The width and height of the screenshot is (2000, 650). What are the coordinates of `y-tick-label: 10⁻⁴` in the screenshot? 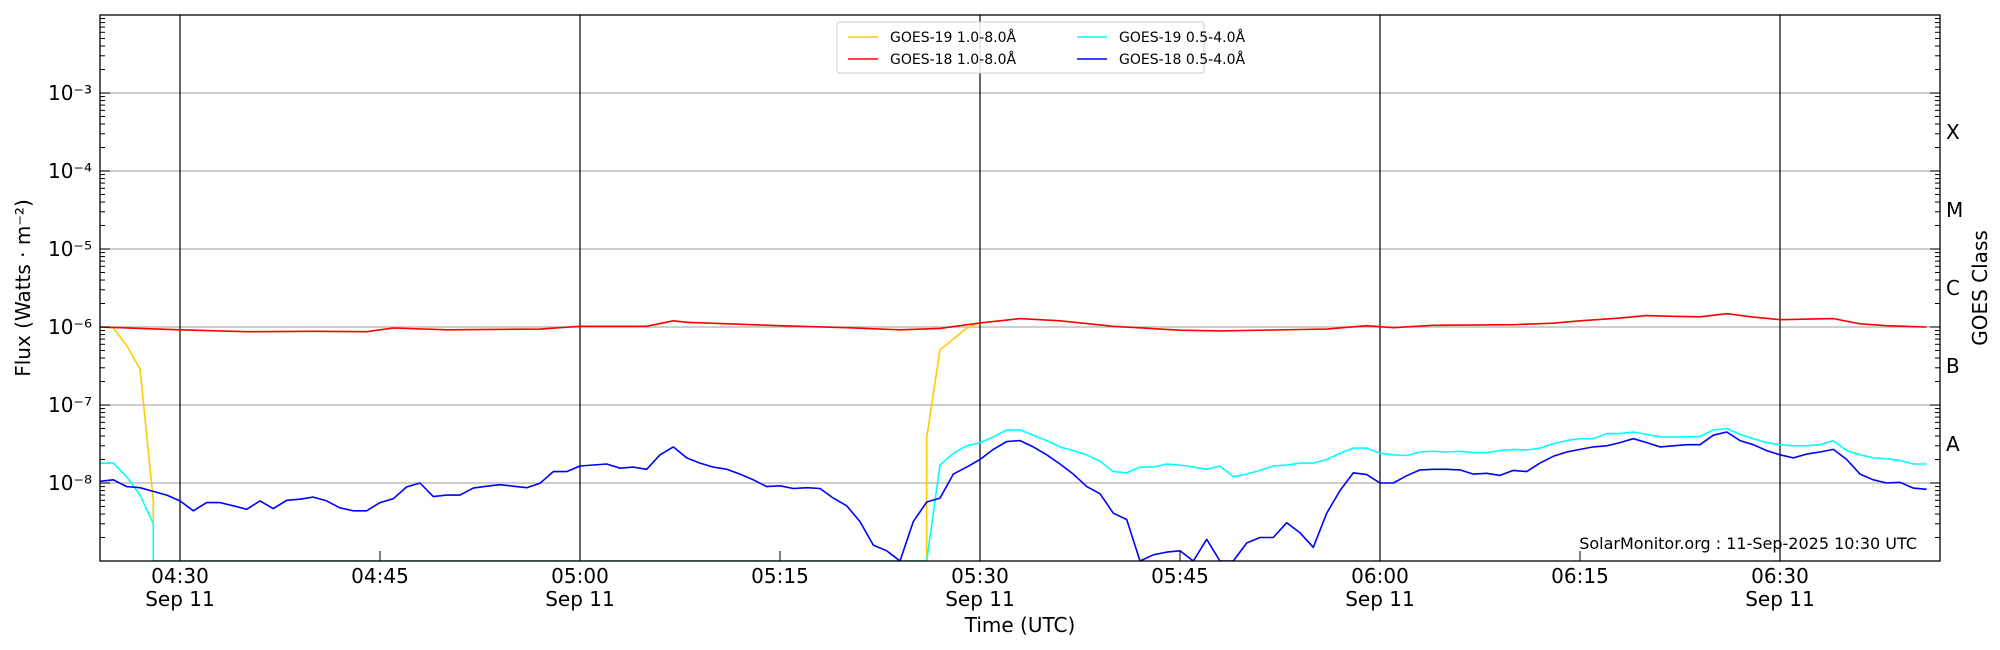 It's located at (70, 171).